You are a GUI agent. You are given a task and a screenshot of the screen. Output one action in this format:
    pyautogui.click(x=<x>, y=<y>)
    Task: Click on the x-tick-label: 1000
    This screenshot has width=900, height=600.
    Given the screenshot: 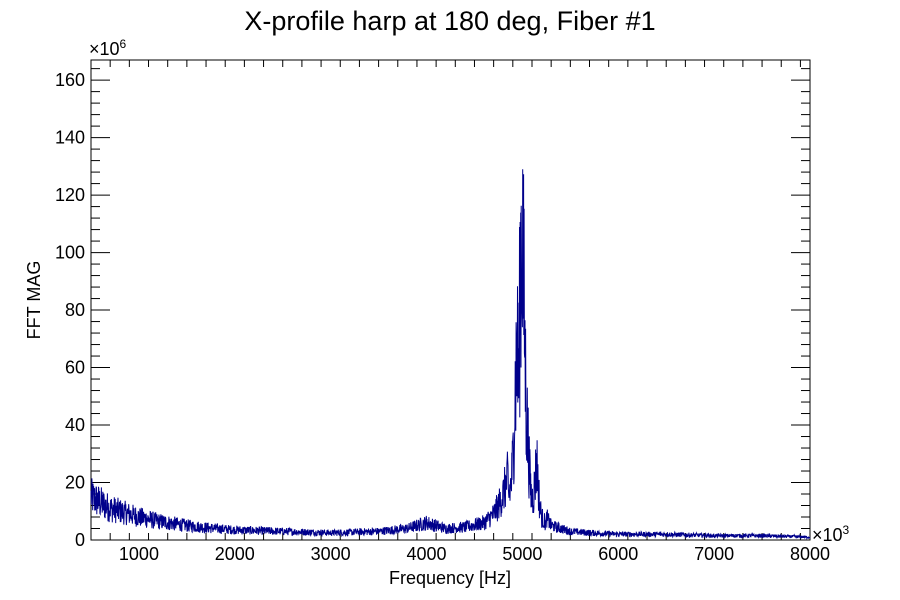 What is the action you would take?
    pyautogui.click(x=139, y=554)
    